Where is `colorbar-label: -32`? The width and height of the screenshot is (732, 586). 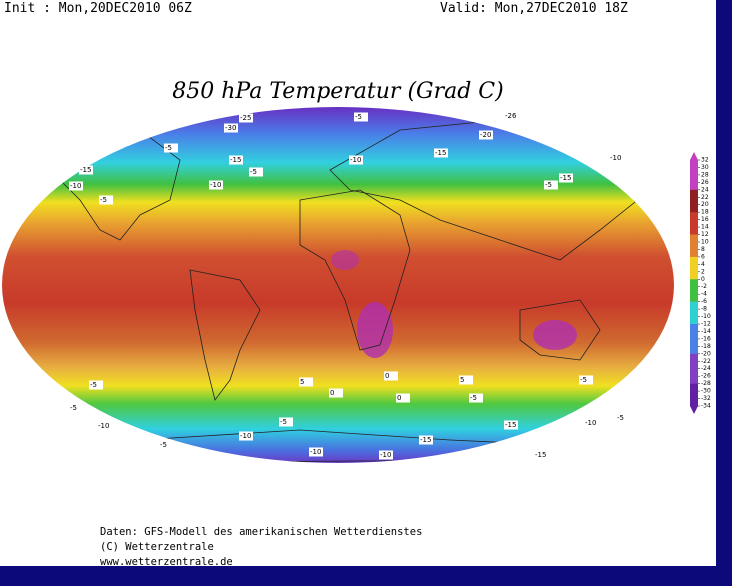
colorbar-label: -32 is located at coordinates (706, 398).